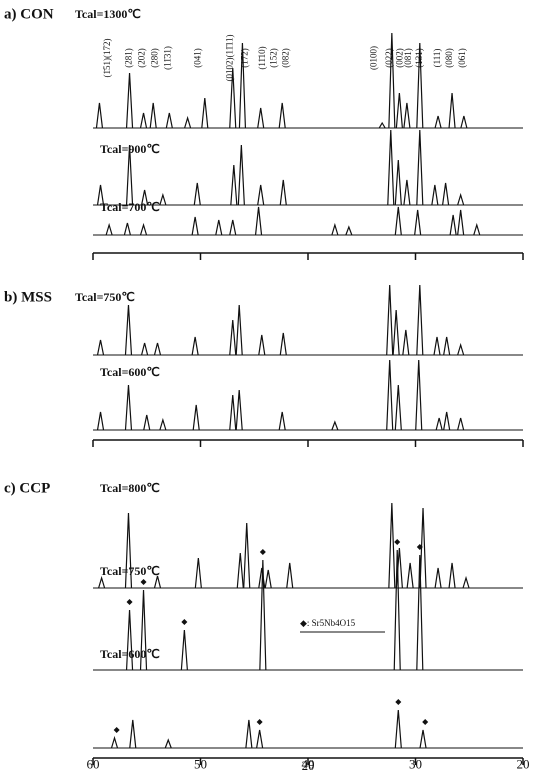 The height and width of the screenshot is (774, 551). Describe the element at coordinates (28, 297) in the screenshot. I see `panel-title: b) MSS` at that location.